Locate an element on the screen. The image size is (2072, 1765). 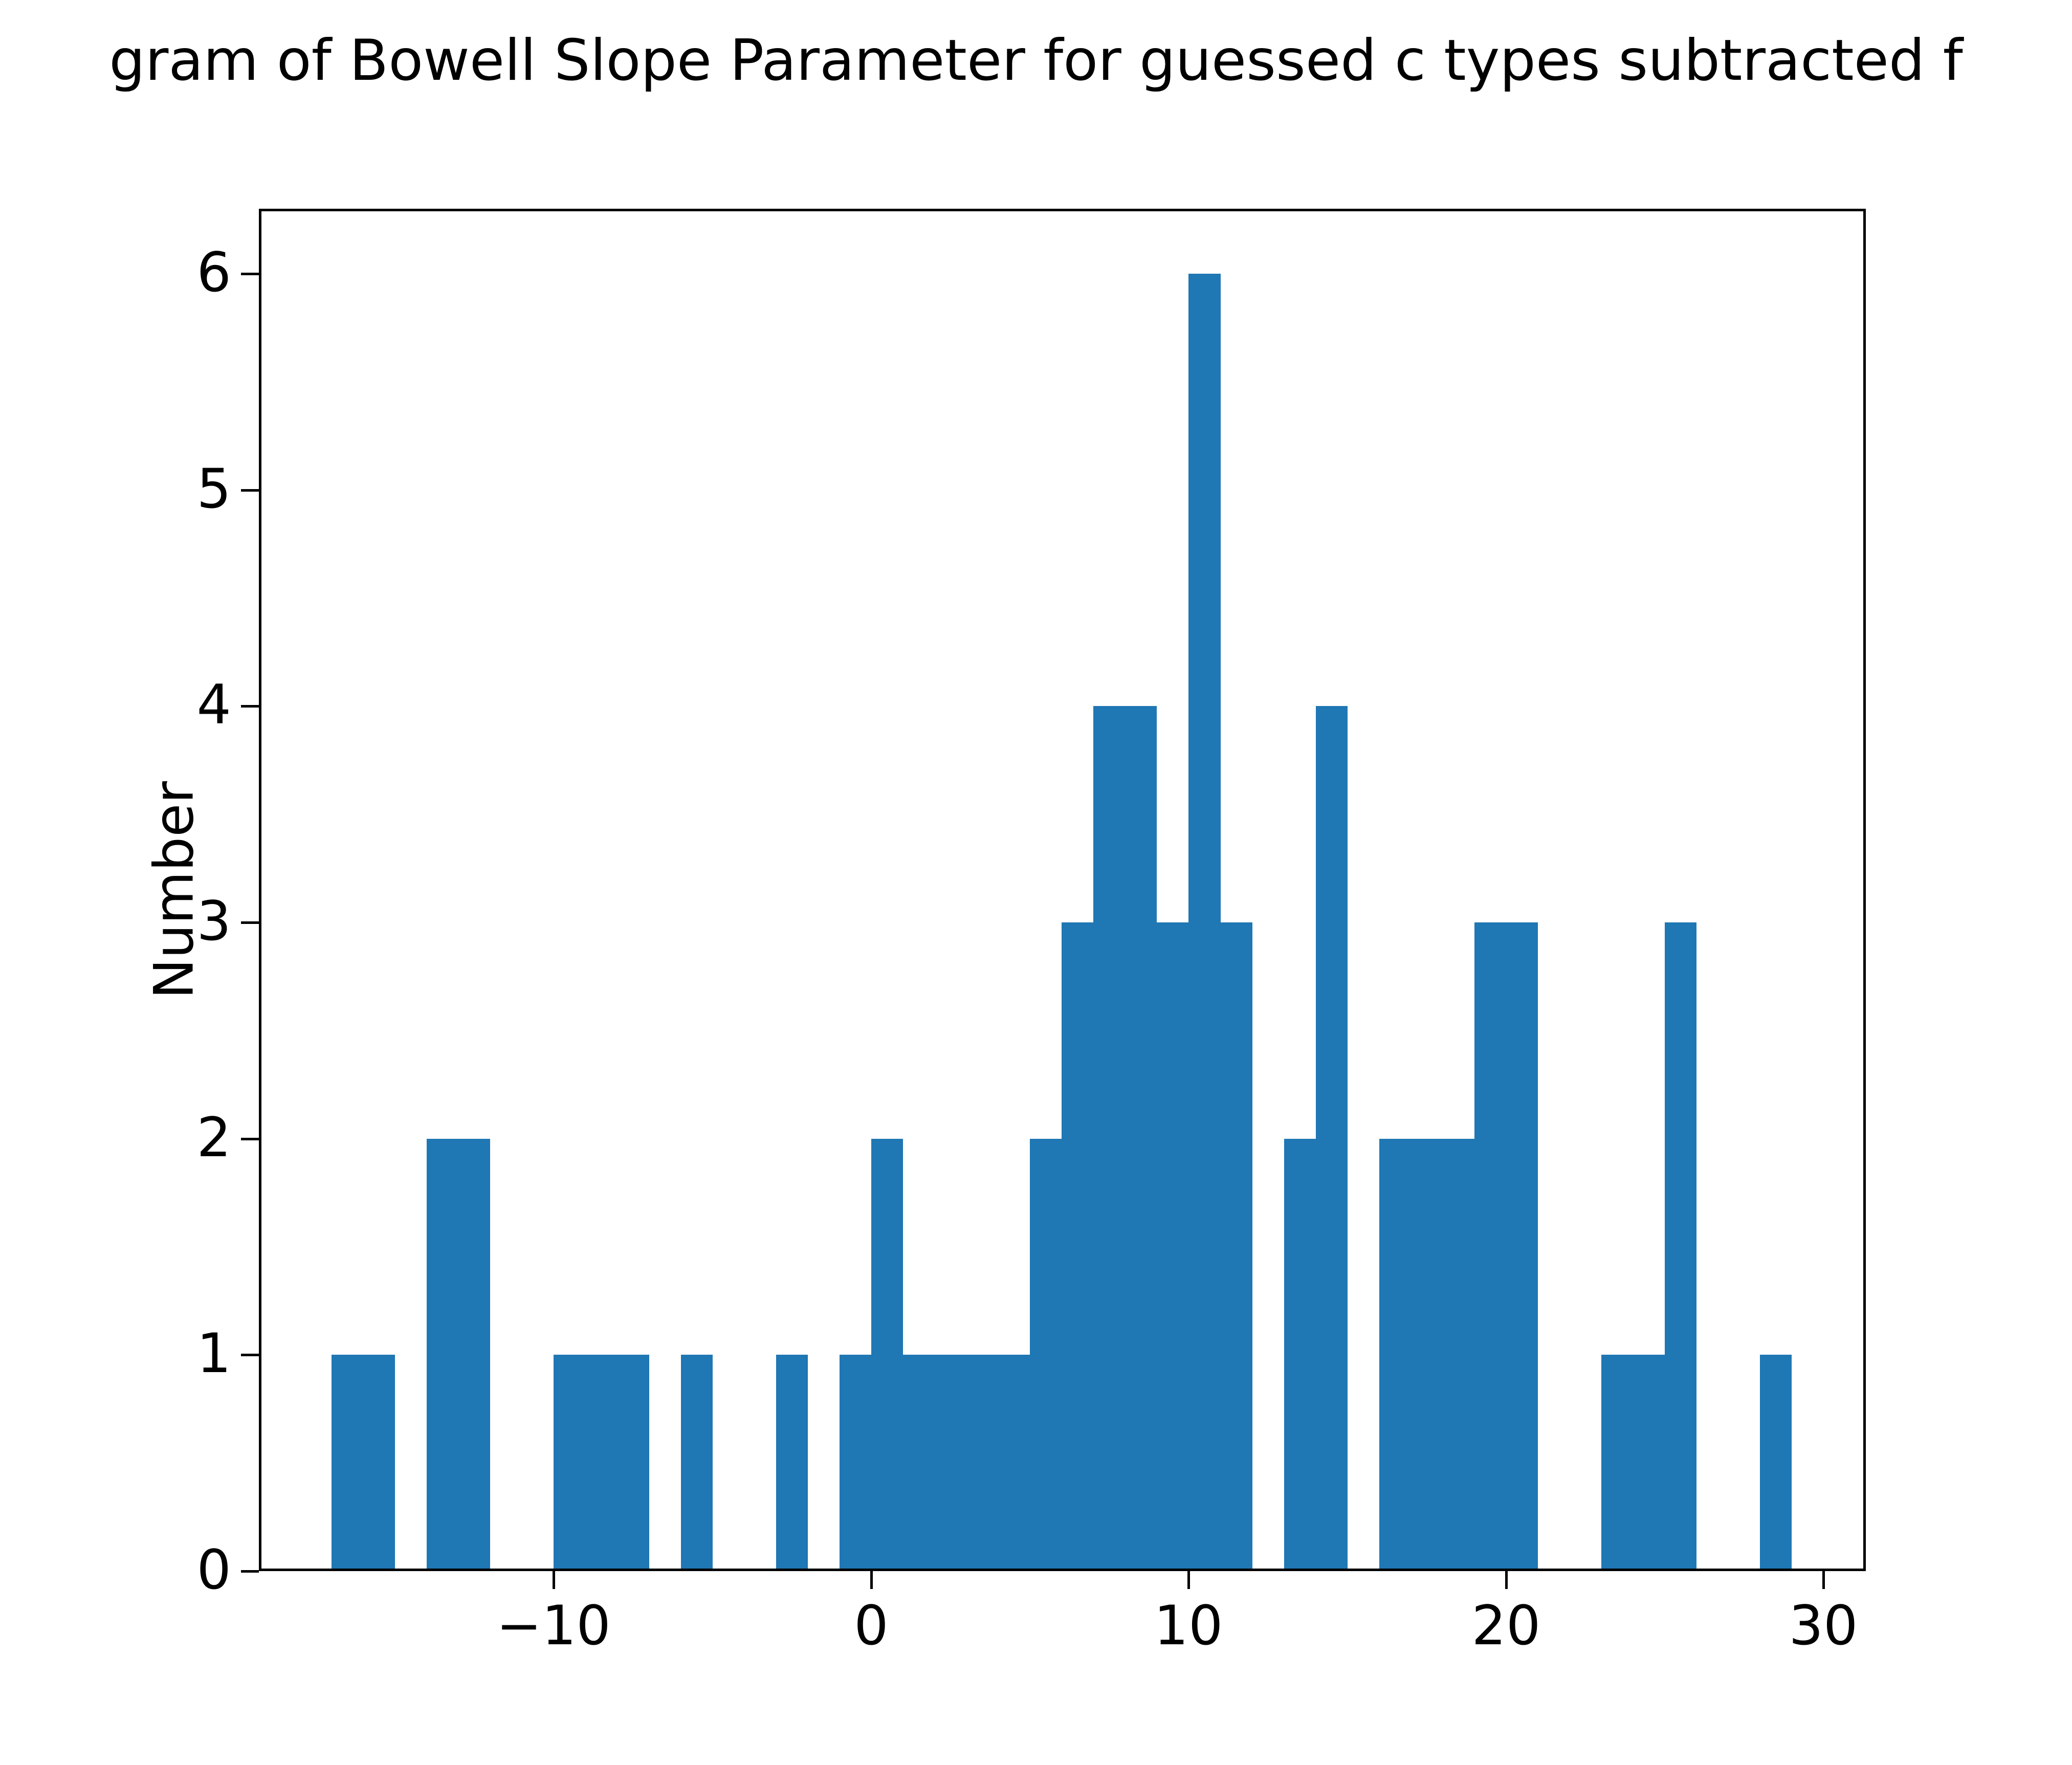
y-axis-tick-label: 5 is located at coordinates (213, 488).